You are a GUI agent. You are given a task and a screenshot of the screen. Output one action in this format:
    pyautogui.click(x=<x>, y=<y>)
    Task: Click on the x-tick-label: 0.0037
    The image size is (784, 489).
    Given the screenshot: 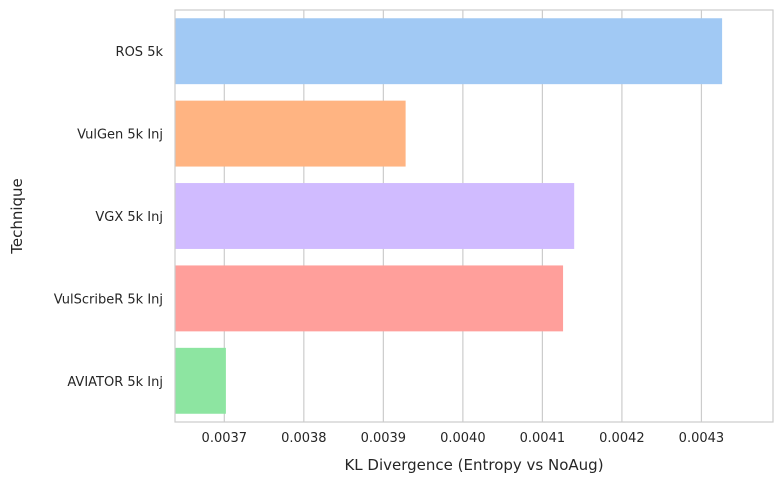 What is the action you would take?
    pyautogui.click(x=225, y=438)
    